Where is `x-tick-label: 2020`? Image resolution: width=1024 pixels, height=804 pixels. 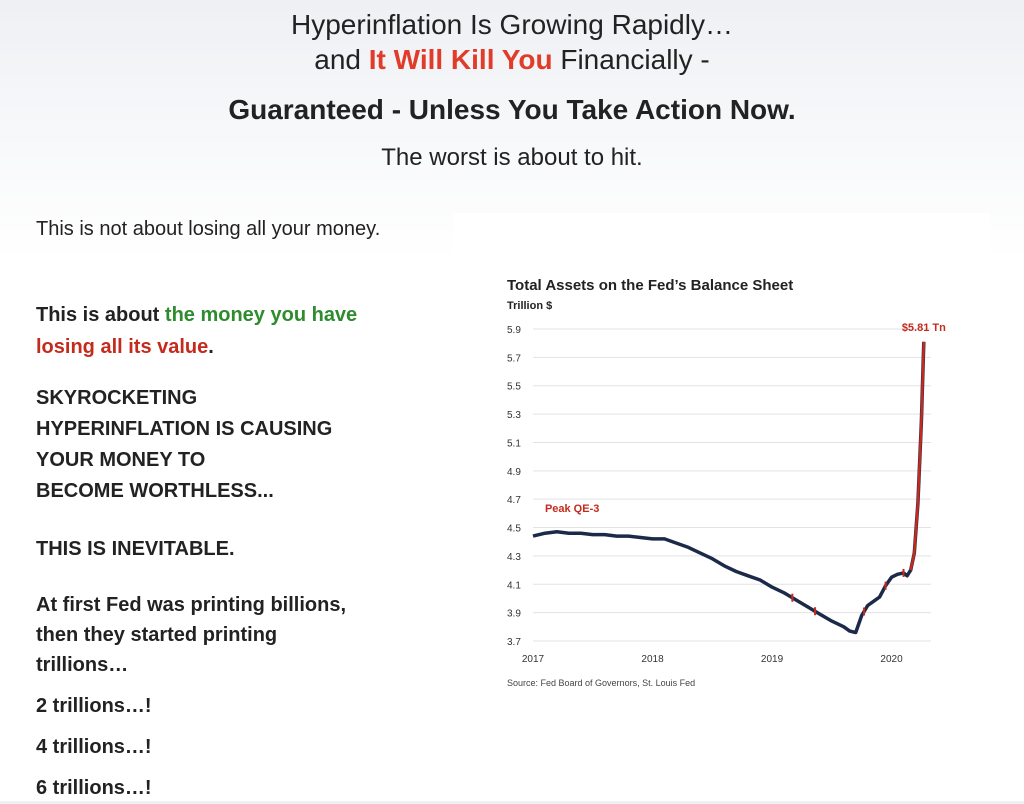
x-tick-label: 2020 is located at coordinates (891, 659).